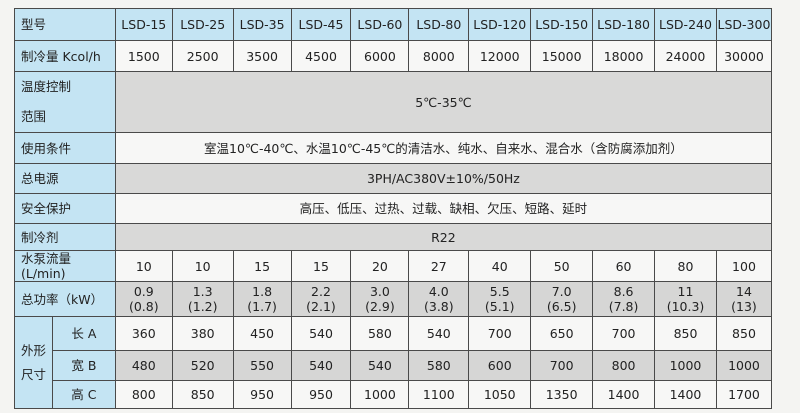  What do you see at coordinates (500, 56) in the screenshot?
I see `cooling-cell: 12000` at bounding box center [500, 56].